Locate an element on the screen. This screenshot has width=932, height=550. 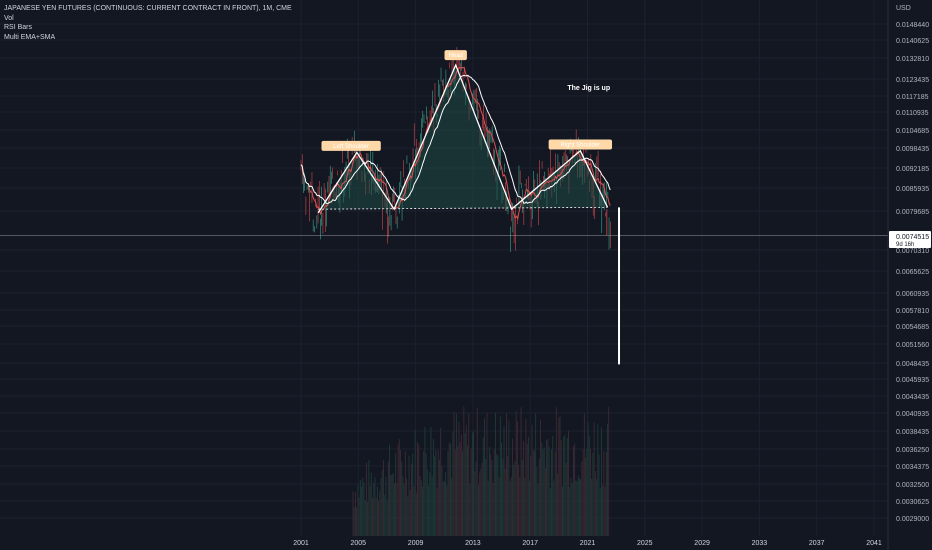
pattern-label: Left Shoulder is located at coordinates (351, 147).